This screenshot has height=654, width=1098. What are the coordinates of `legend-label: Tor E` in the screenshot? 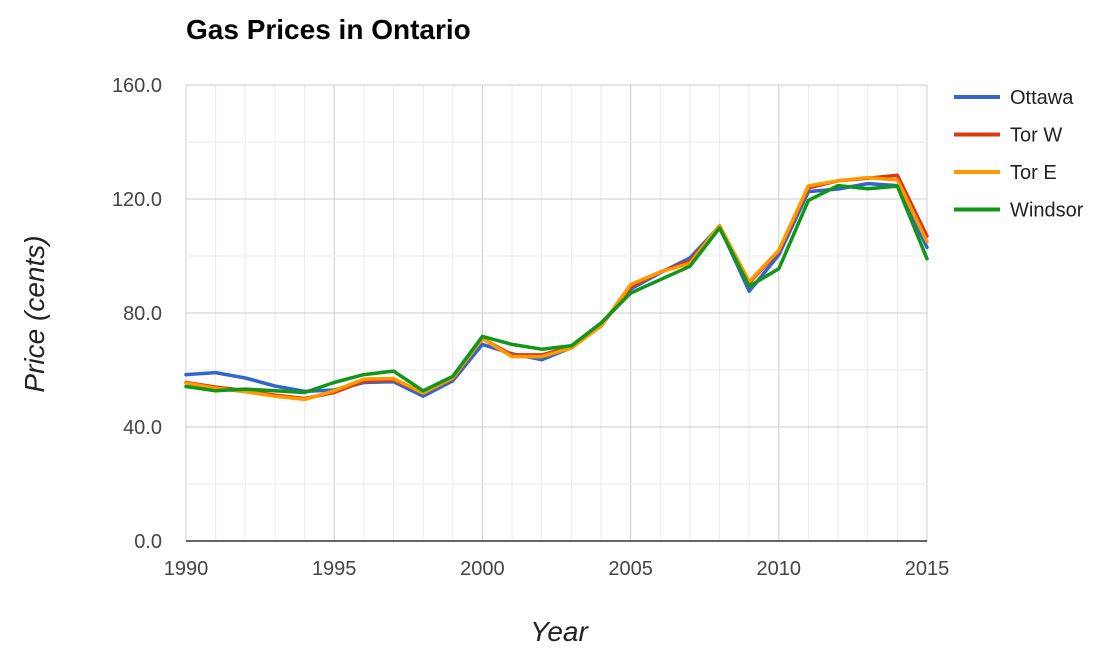 It's located at (1033, 173).